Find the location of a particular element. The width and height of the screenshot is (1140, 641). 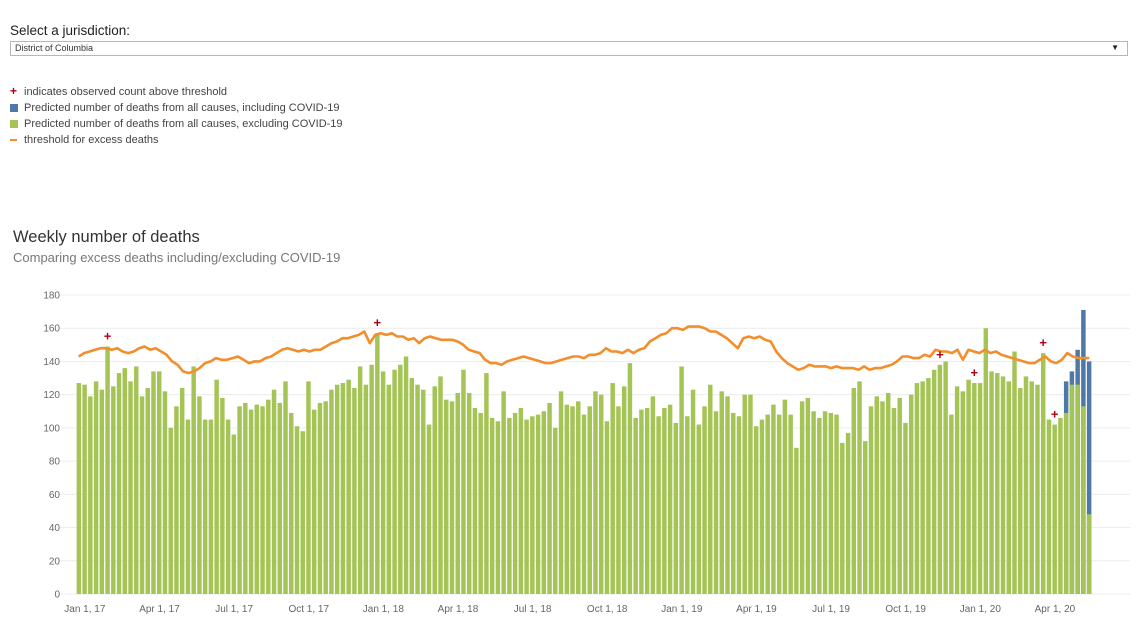

legend-swatch-green is located at coordinates (14, 124).